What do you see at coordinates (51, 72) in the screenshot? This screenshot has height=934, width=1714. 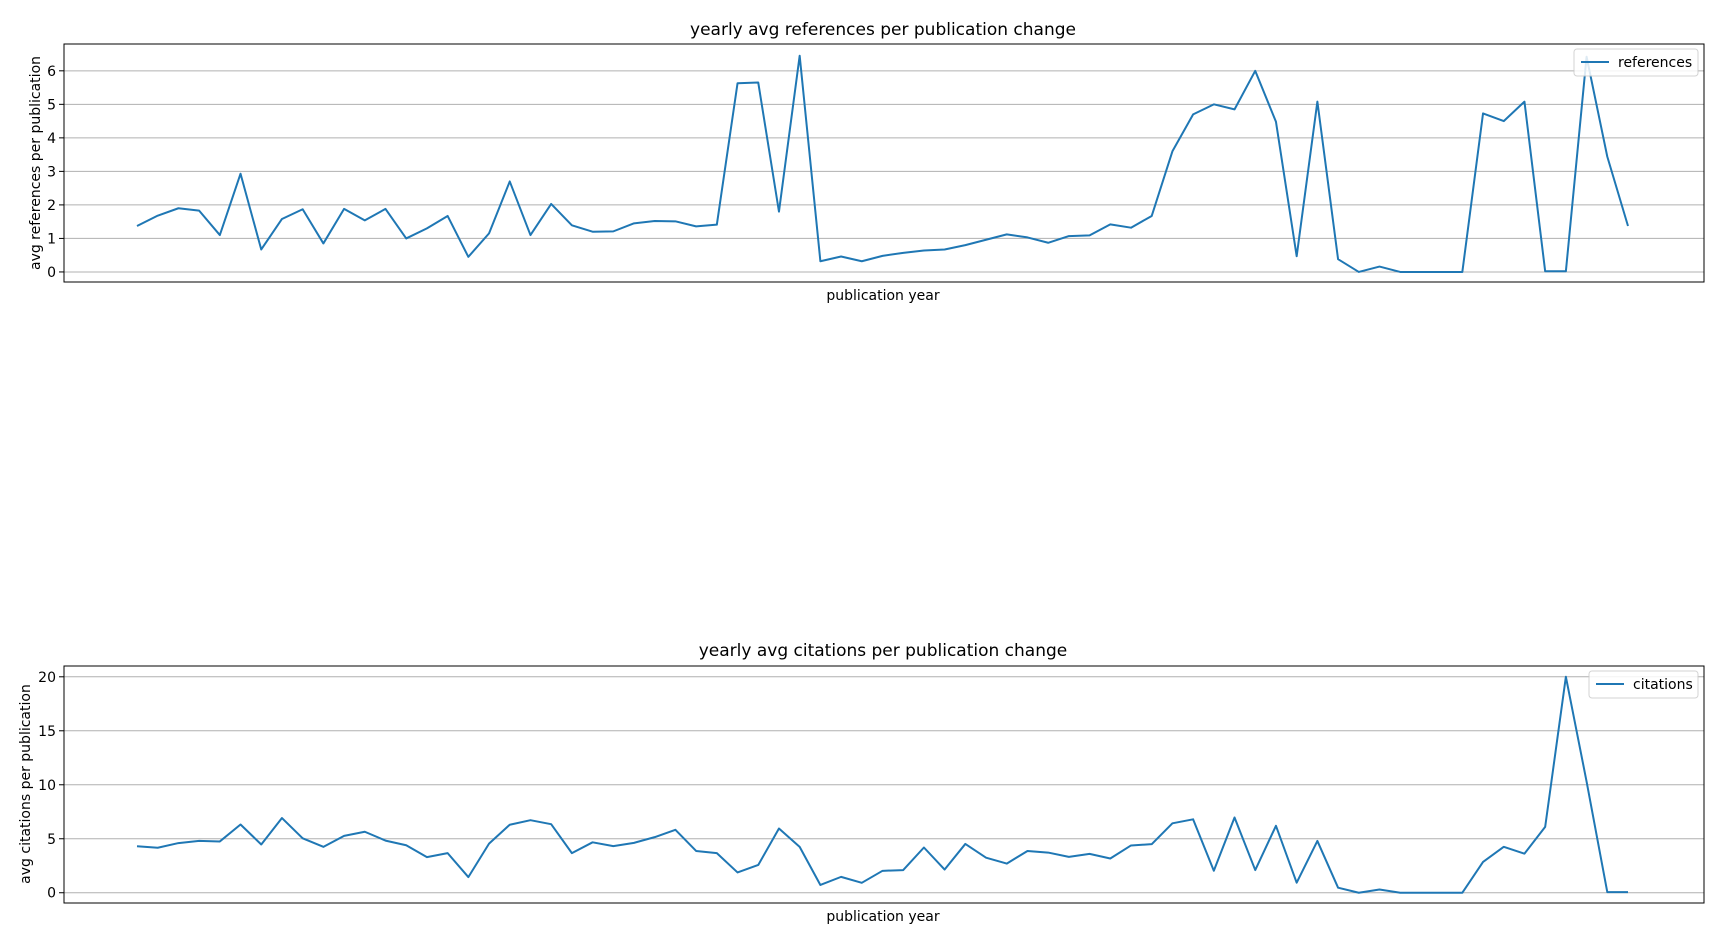 I see `y-tick-label: 6` at bounding box center [51, 72].